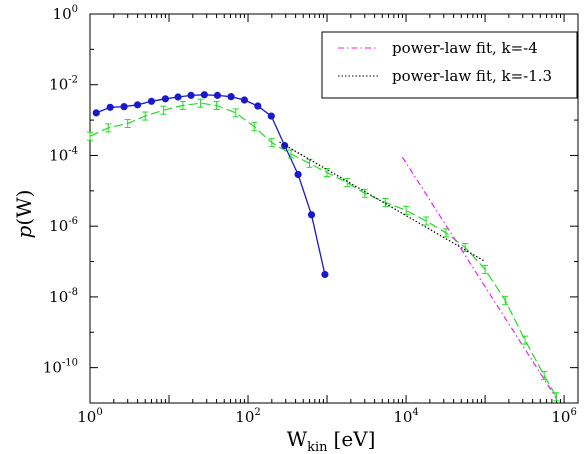 This screenshot has height=454, width=587. What do you see at coordinates (63, 154) in the screenshot?
I see `y-tick-label: 10⁻⁴` at bounding box center [63, 154].